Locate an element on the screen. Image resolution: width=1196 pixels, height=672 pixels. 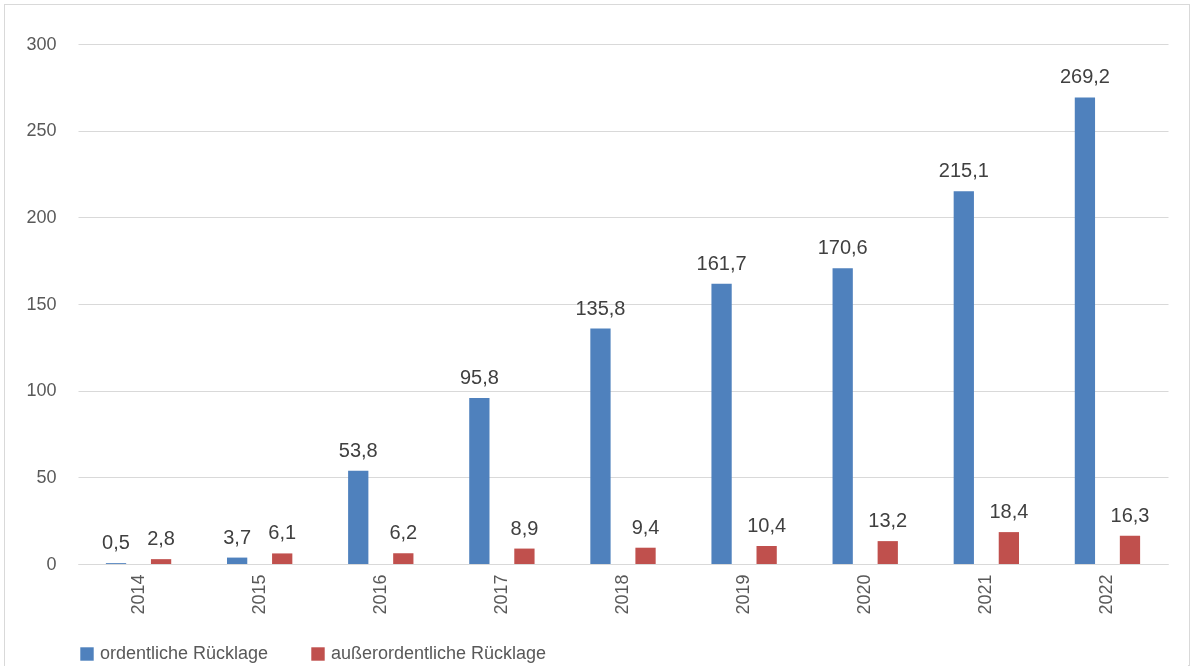
data-label: 95,8 is located at coordinates (479, 376).